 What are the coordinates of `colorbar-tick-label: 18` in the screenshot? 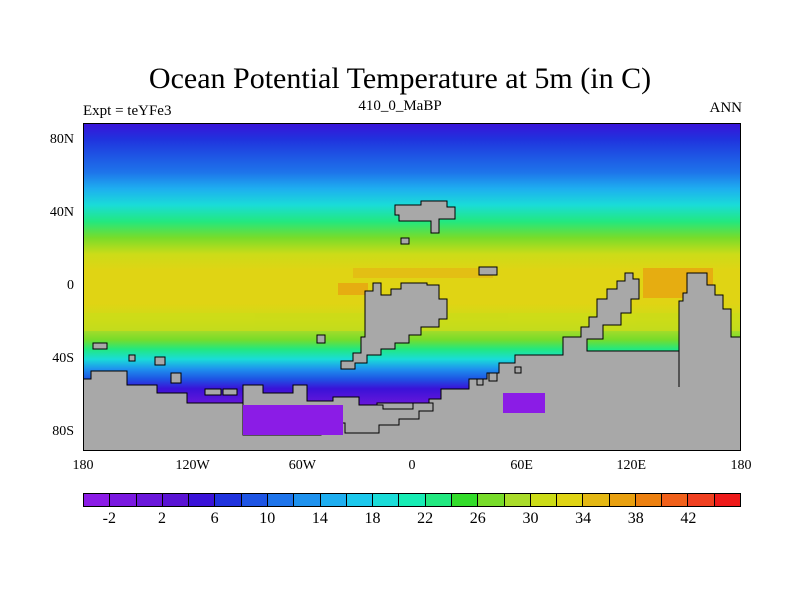 It's located at (372, 518).